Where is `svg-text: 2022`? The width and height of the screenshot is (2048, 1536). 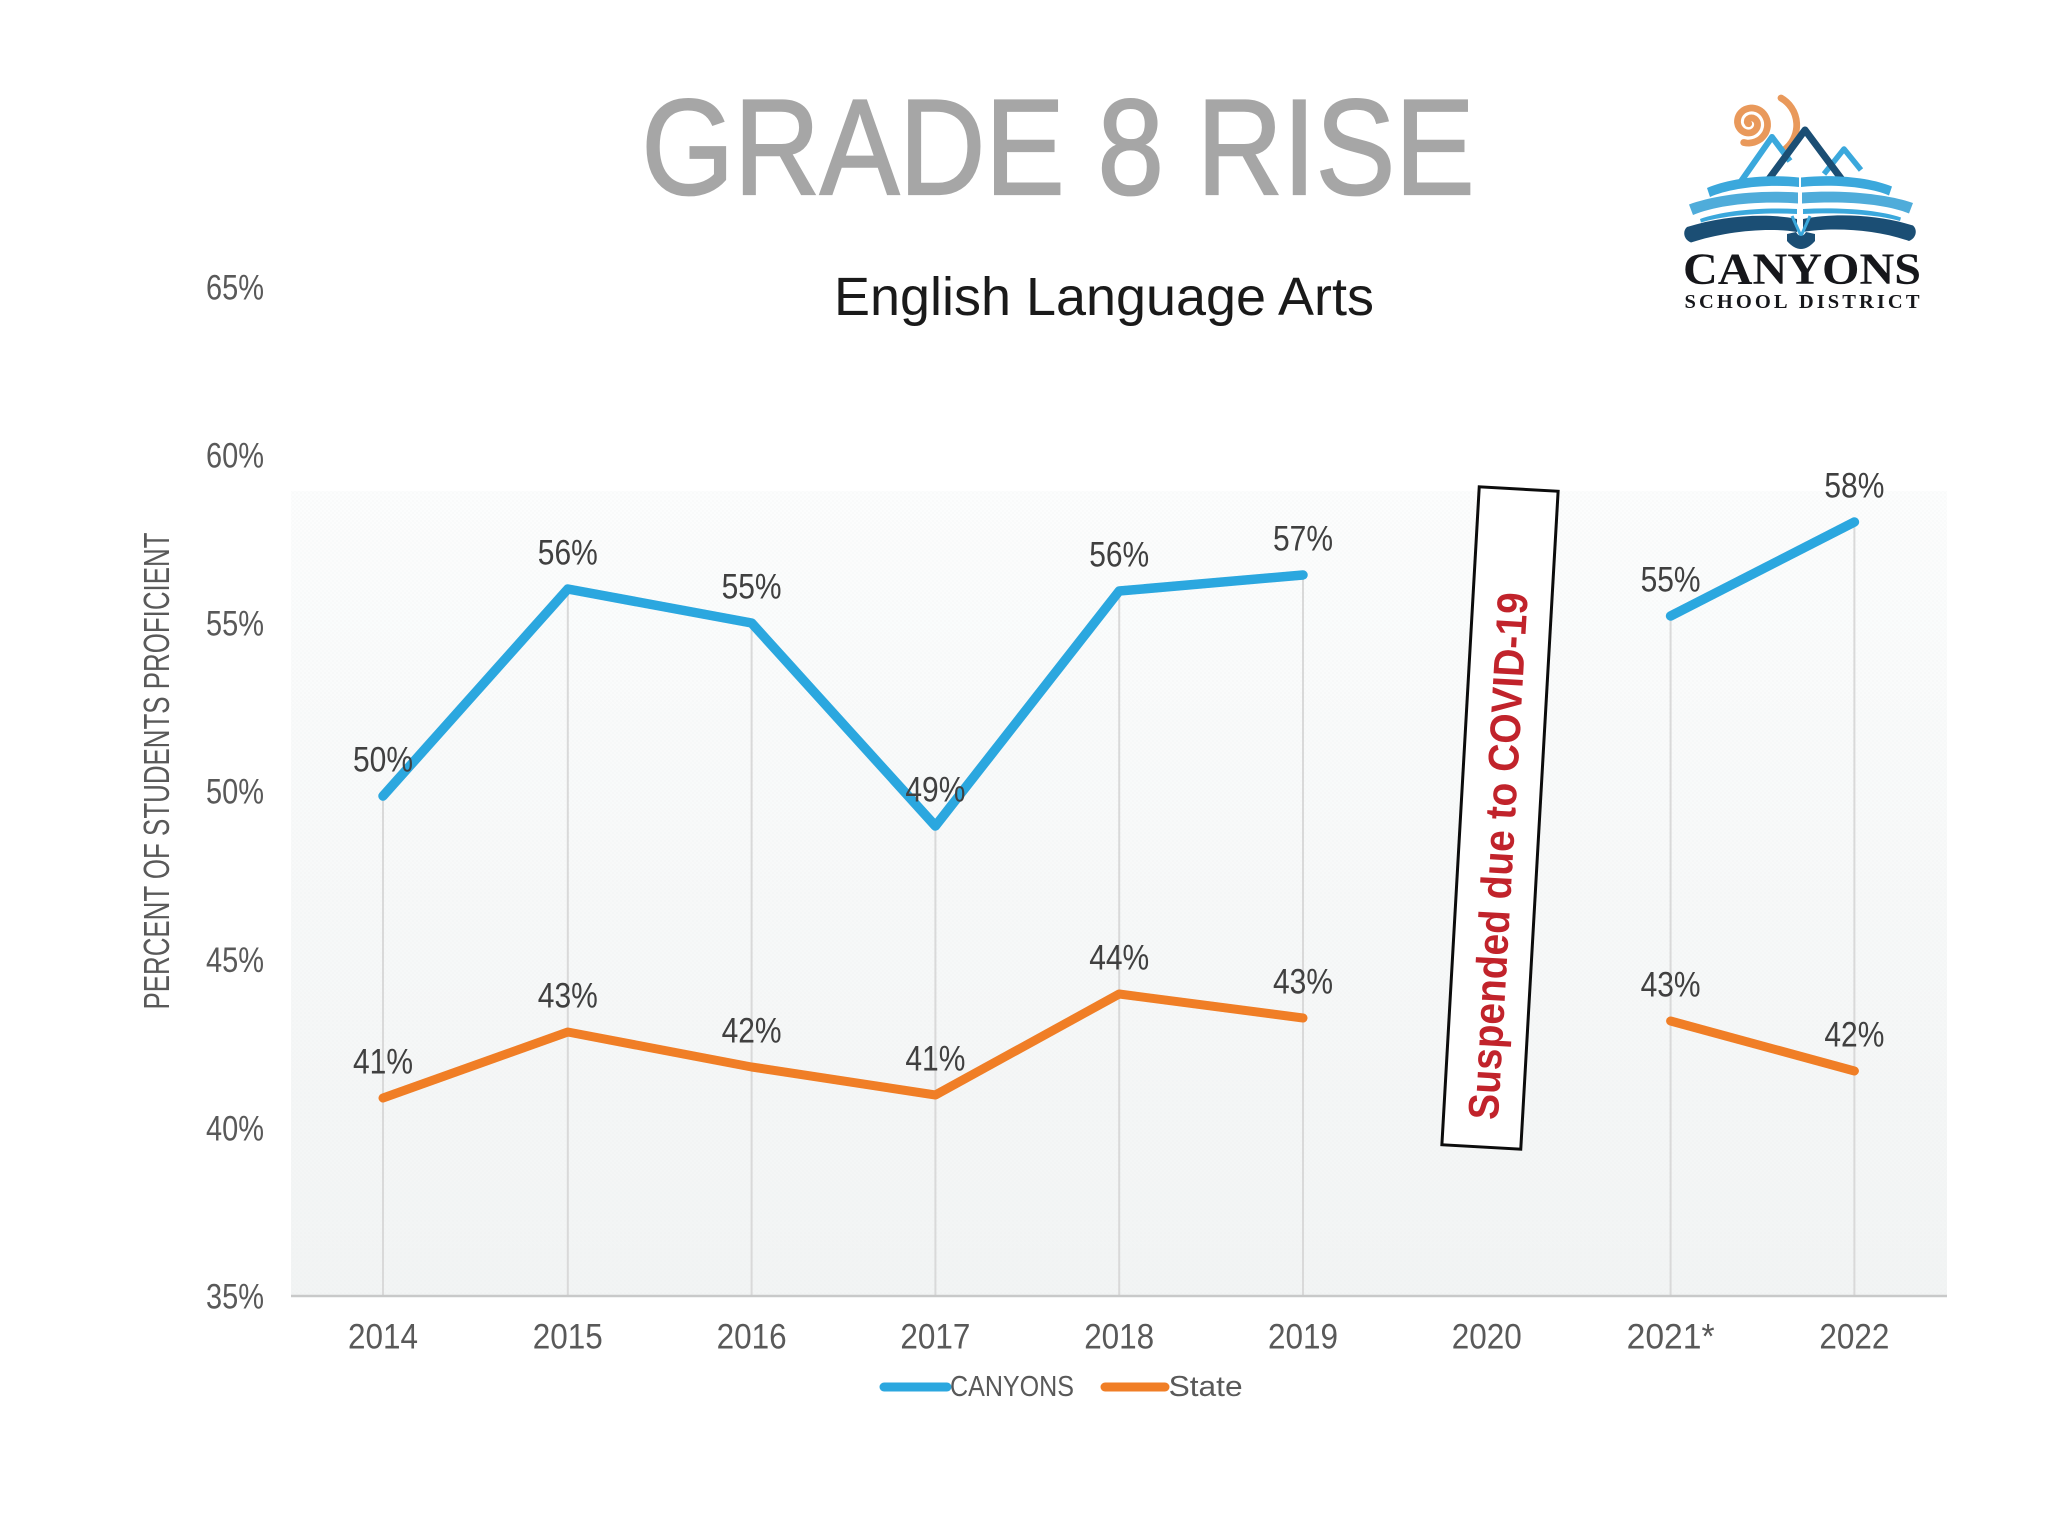 svg-text: 2022 is located at coordinates (1854, 1336).